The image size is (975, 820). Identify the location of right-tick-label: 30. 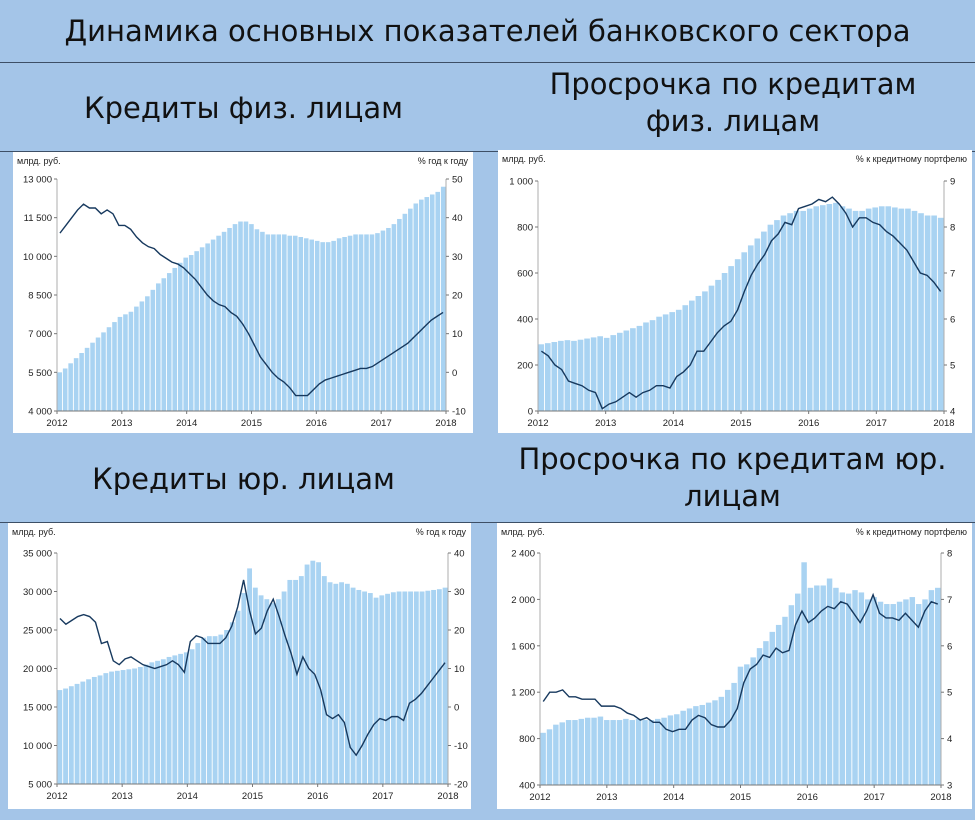
(457, 257).